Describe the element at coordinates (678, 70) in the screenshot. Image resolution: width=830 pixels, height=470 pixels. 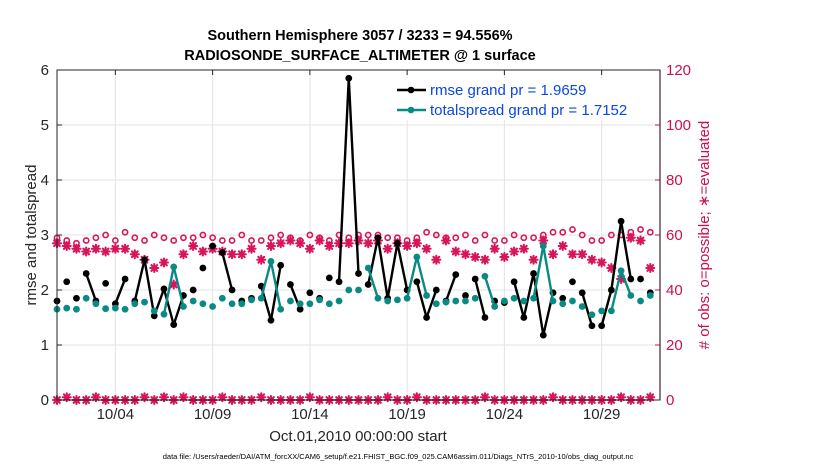
I see `y-tick-label-right: 120` at that location.